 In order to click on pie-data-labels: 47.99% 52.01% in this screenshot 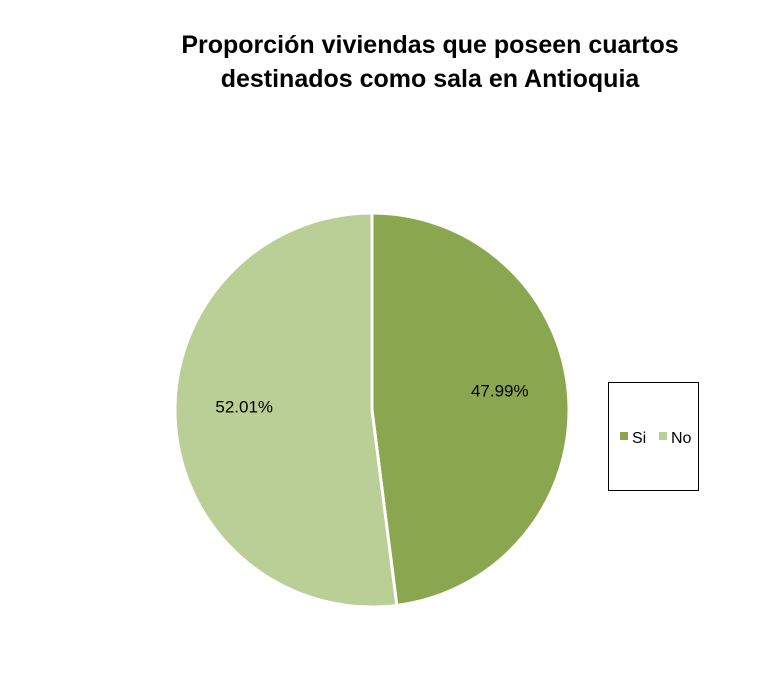, I will do `click(371, 398)`.